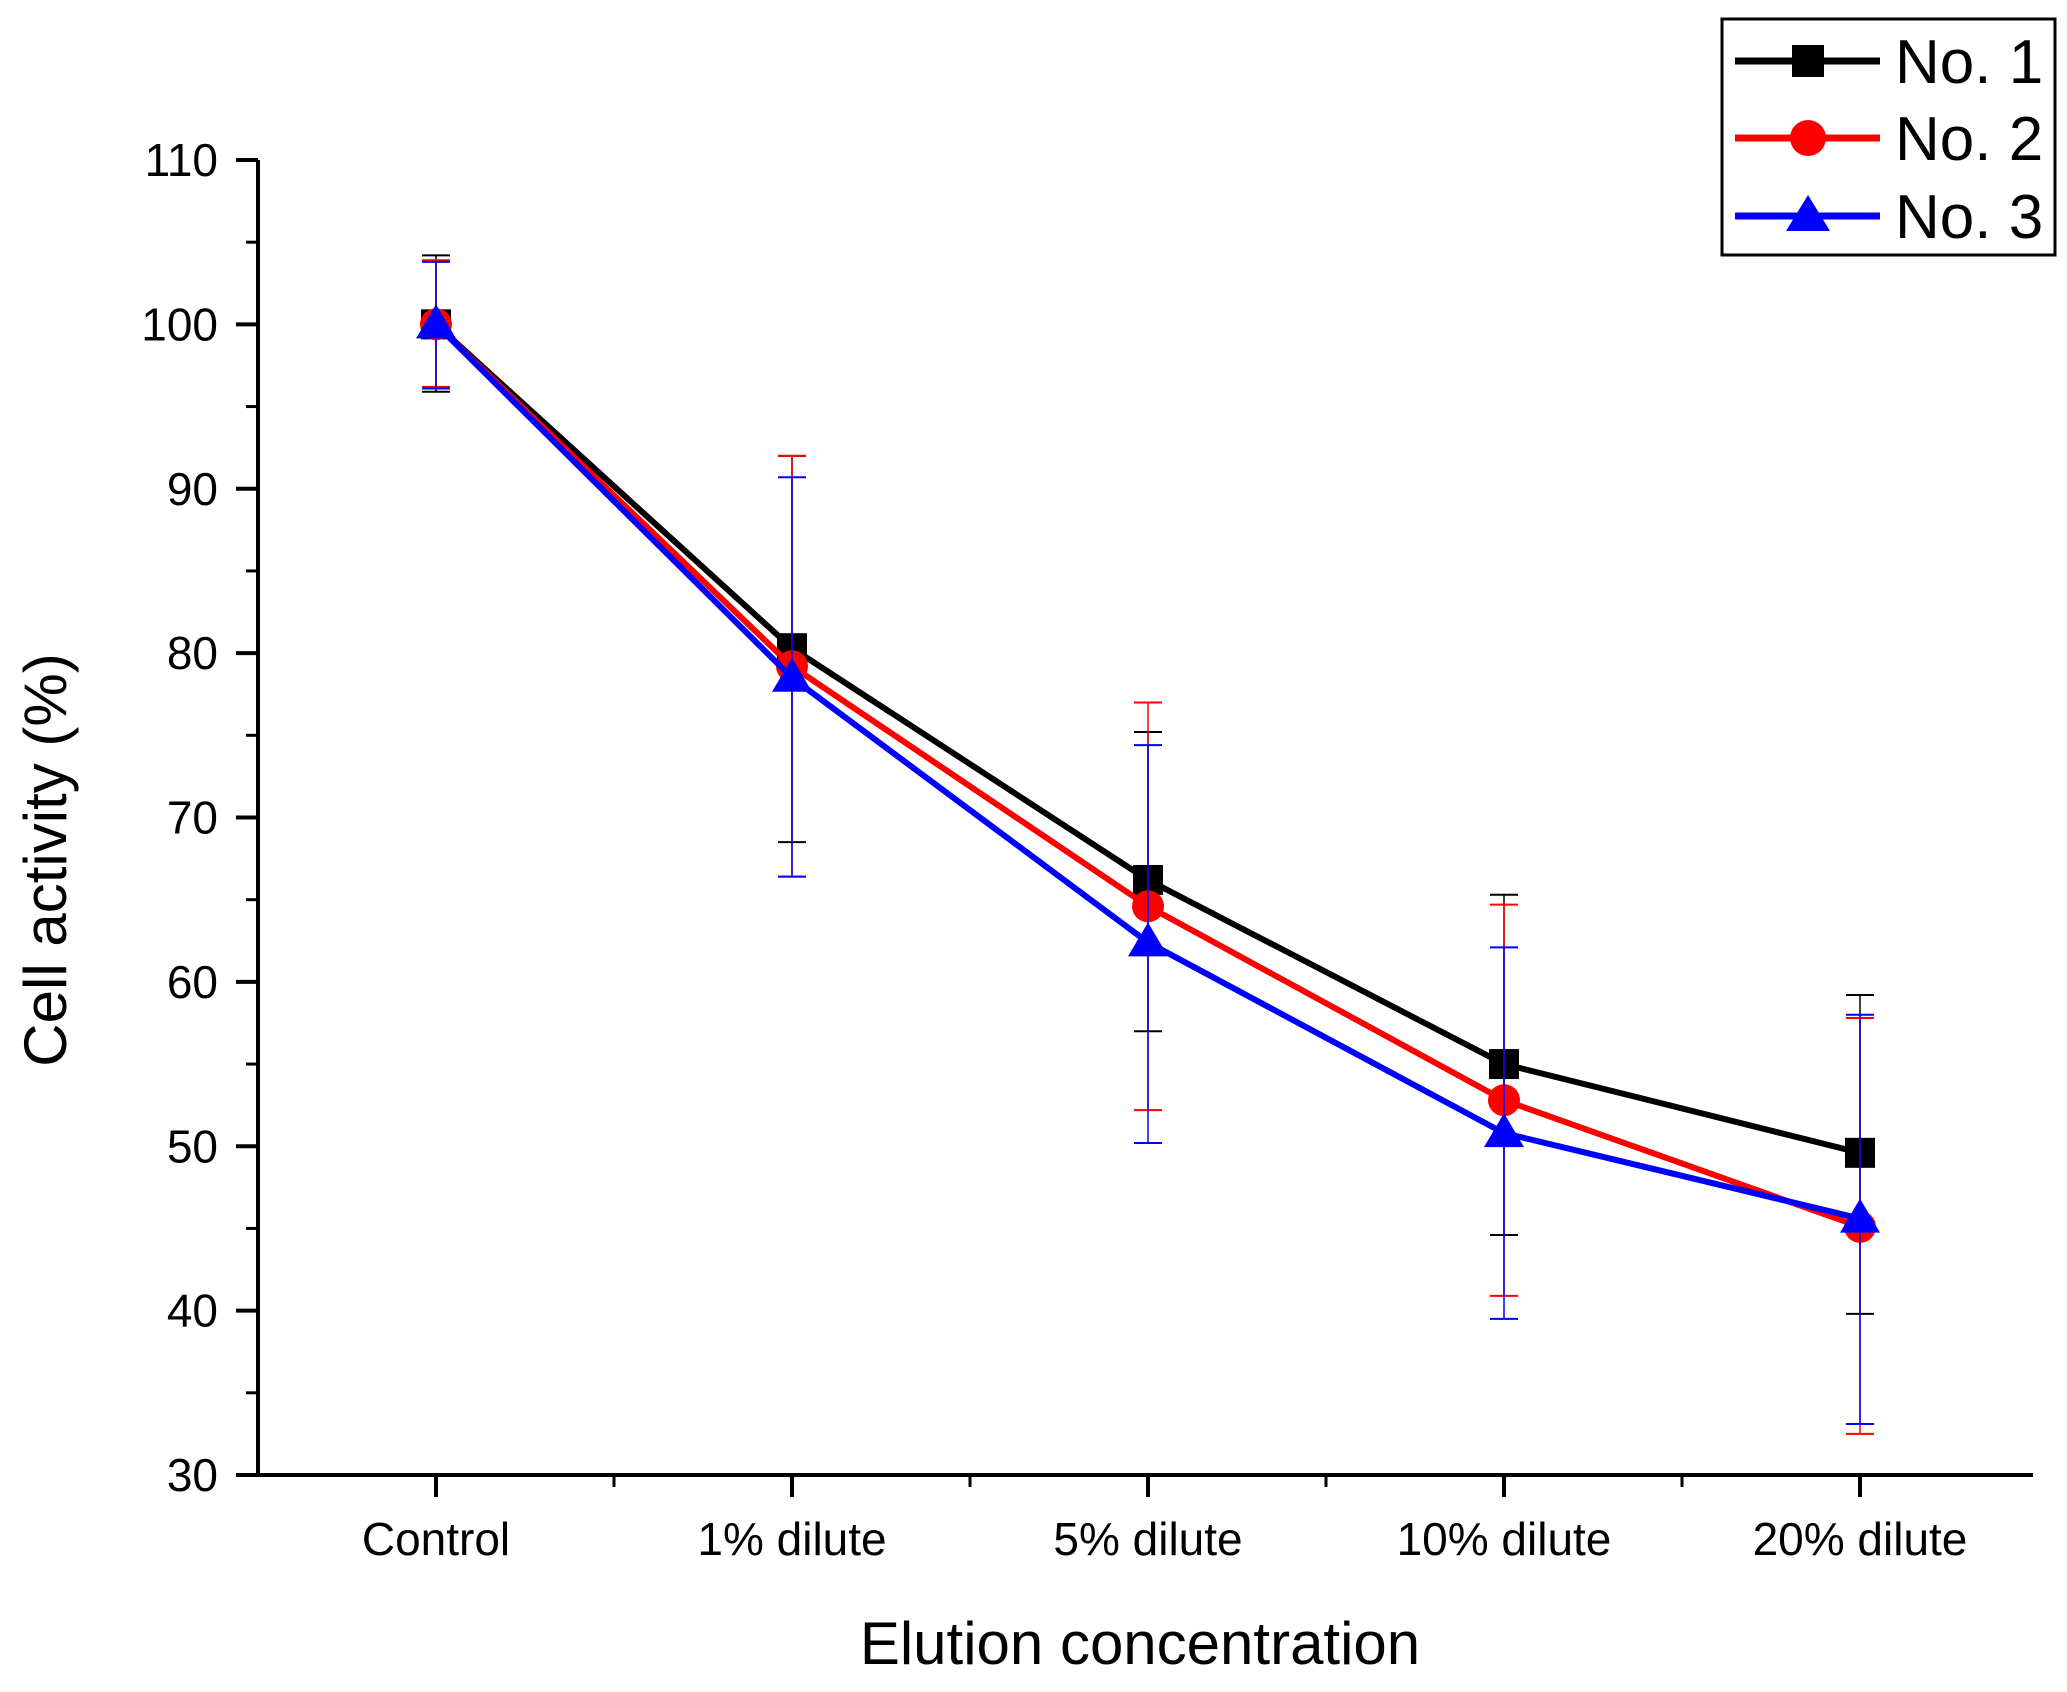 The width and height of the screenshot is (2067, 1692). I want to click on x-tick-label-10-dilute: 10% dilute, so click(1504, 1539).